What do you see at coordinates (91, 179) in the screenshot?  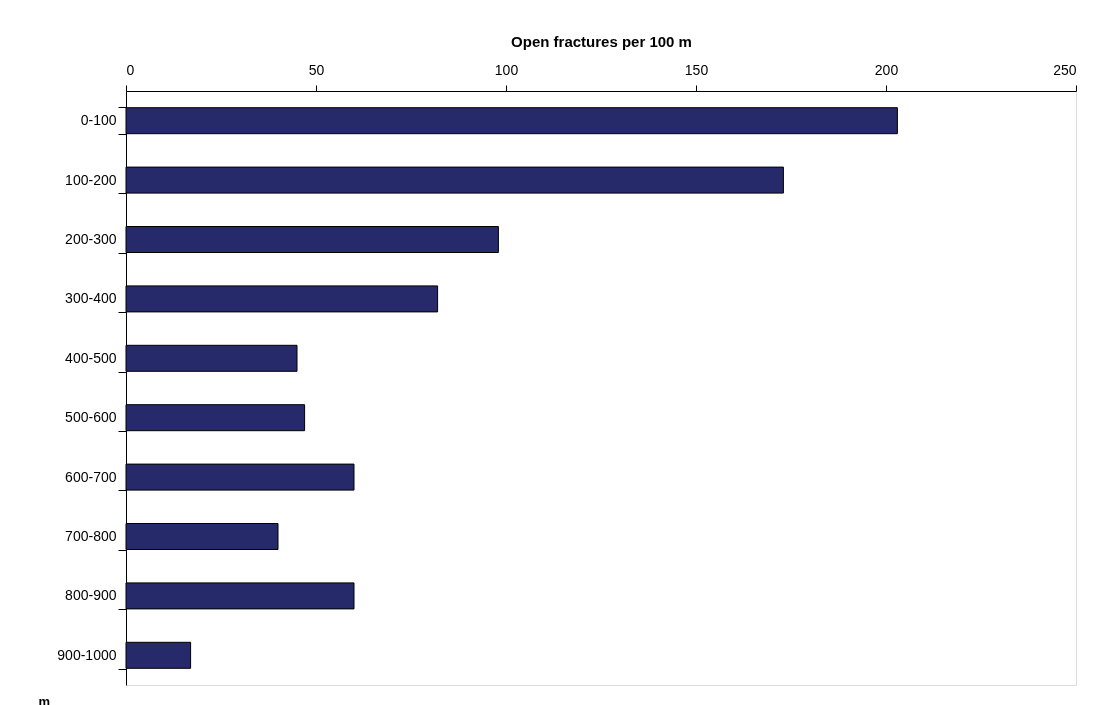 I see `y-tick-label: 100-200` at bounding box center [91, 179].